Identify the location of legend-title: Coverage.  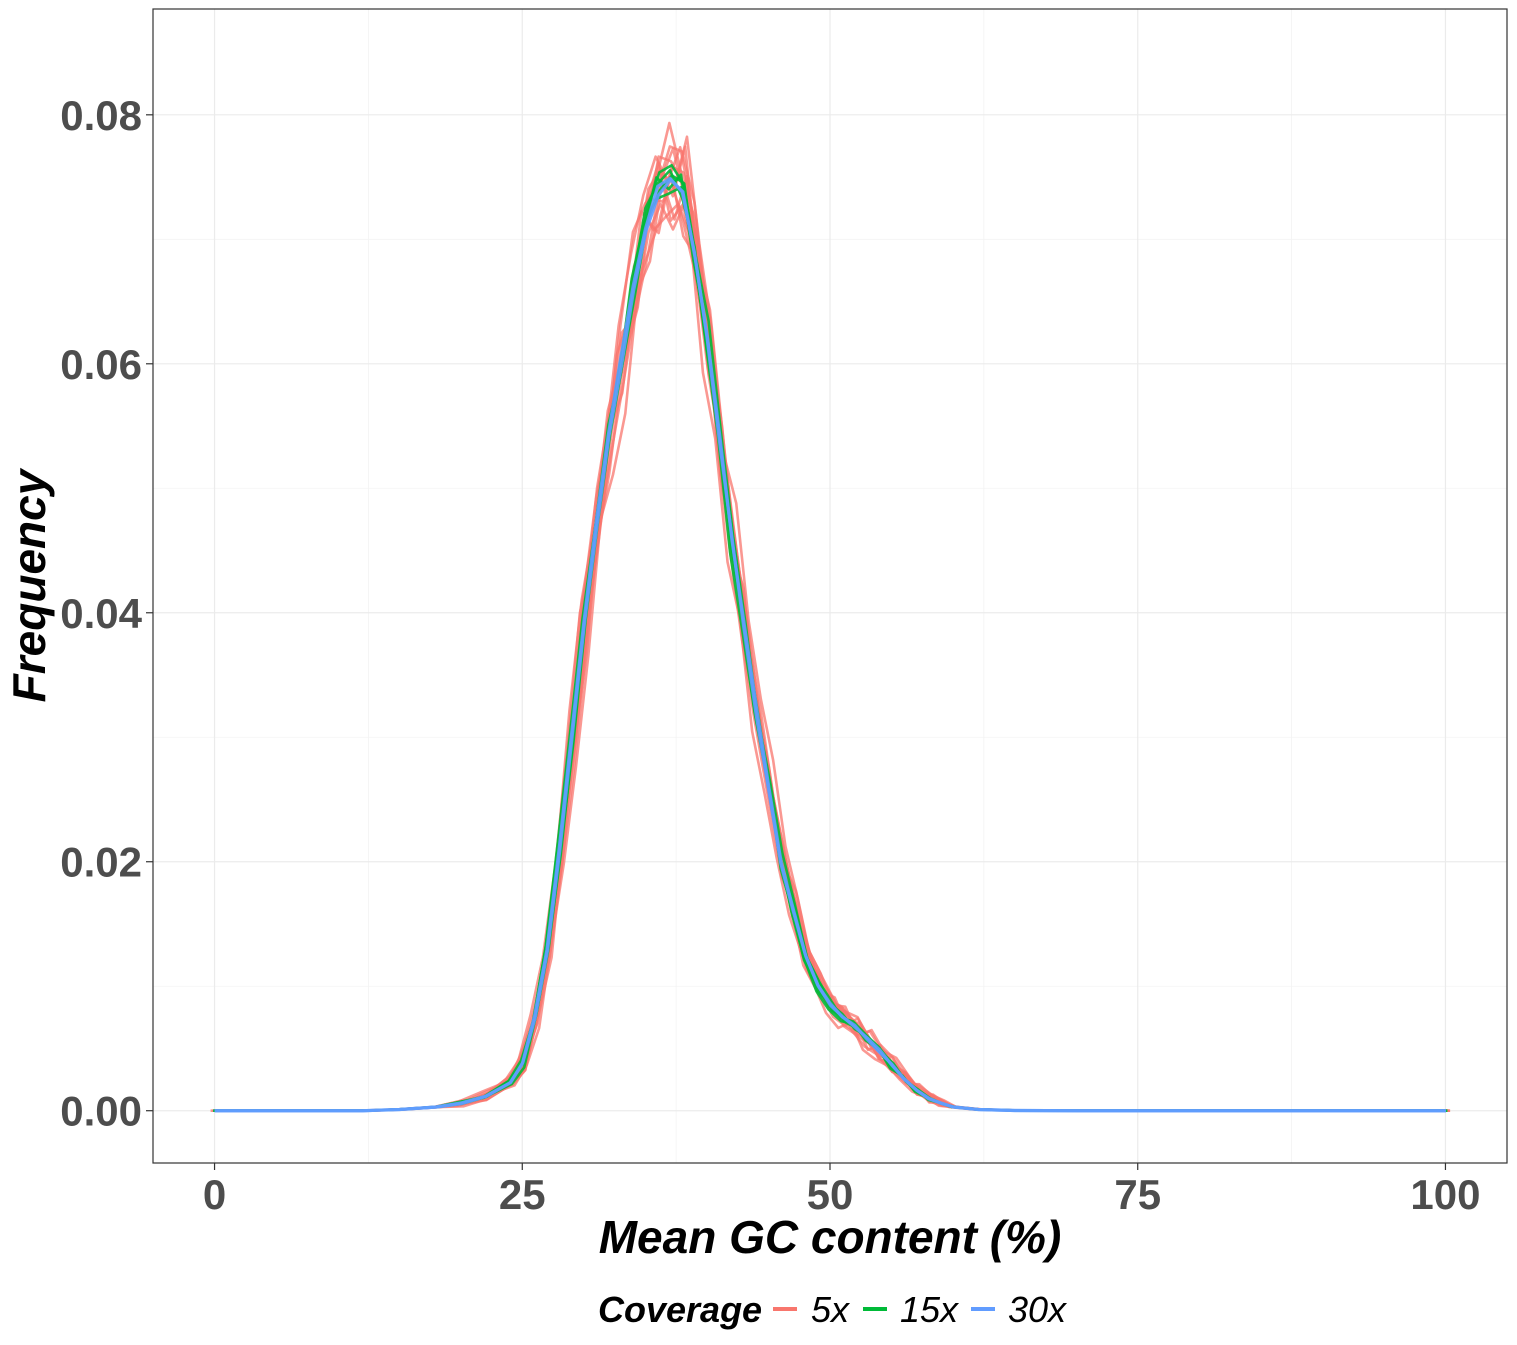
(680, 1309).